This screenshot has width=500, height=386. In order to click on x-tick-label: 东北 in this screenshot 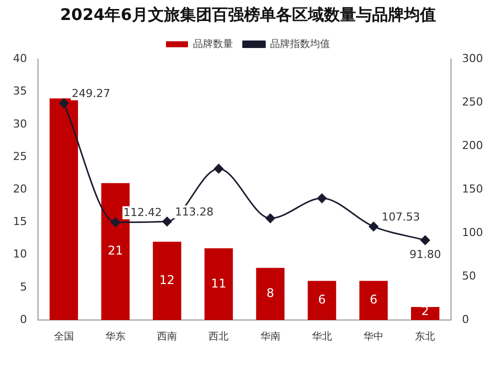, I will do `click(425, 336)`.